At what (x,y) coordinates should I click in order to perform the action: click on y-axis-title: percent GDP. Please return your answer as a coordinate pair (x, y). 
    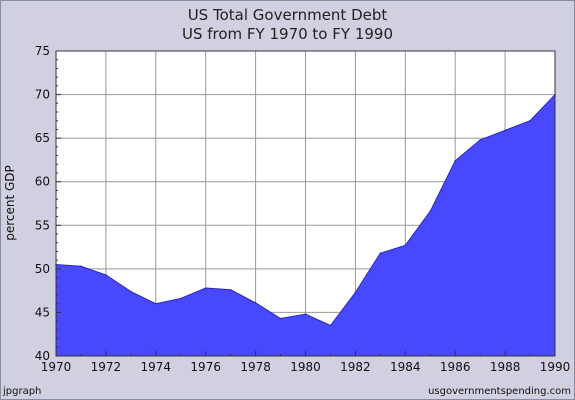
    Looking at the image, I should click on (10, 203).